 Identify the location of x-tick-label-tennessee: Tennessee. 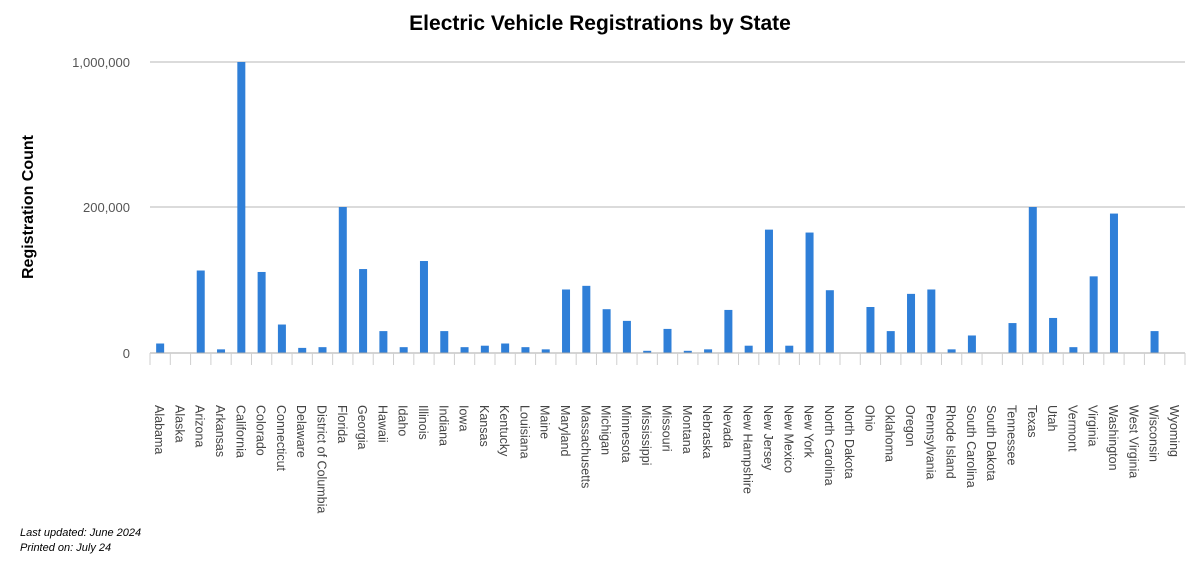
(1012, 435).